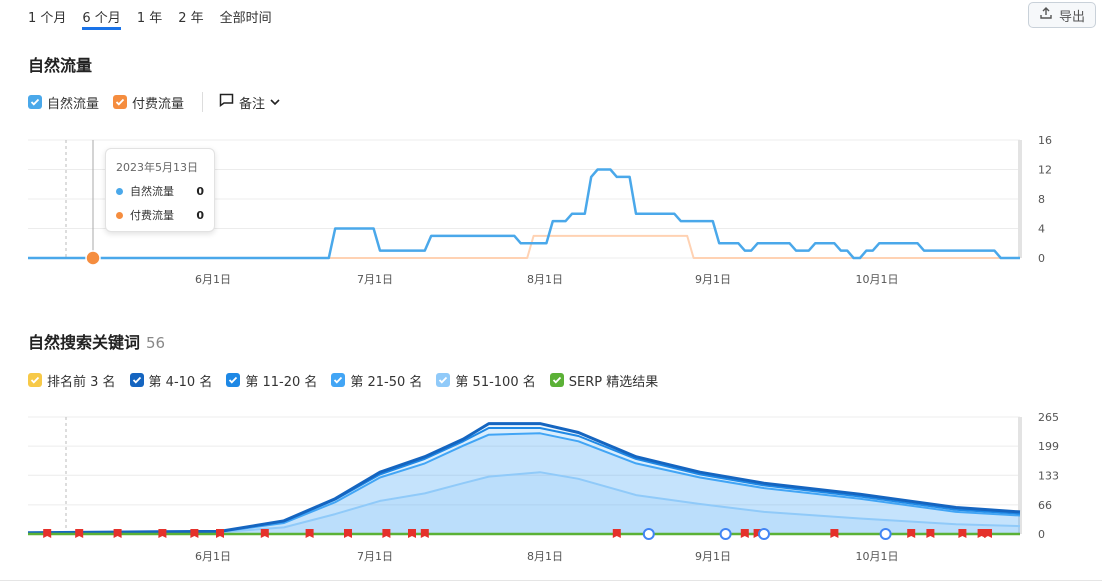 The width and height of the screenshot is (1102, 588). Describe the element at coordinates (1041, 229) in the screenshot. I see `y-tick-label: 4` at that location.